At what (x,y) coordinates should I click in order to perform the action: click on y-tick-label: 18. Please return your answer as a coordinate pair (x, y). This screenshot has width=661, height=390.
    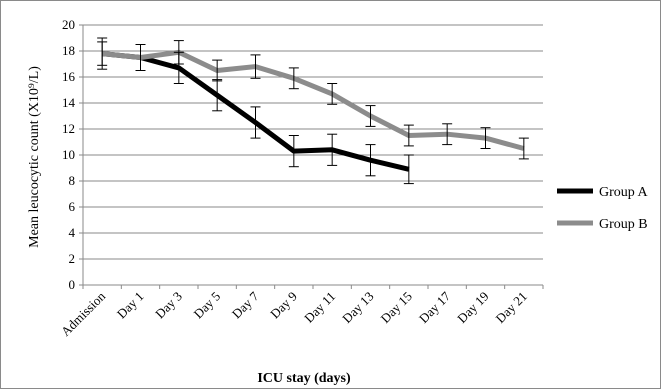
    Looking at the image, I should click on (68, 50).